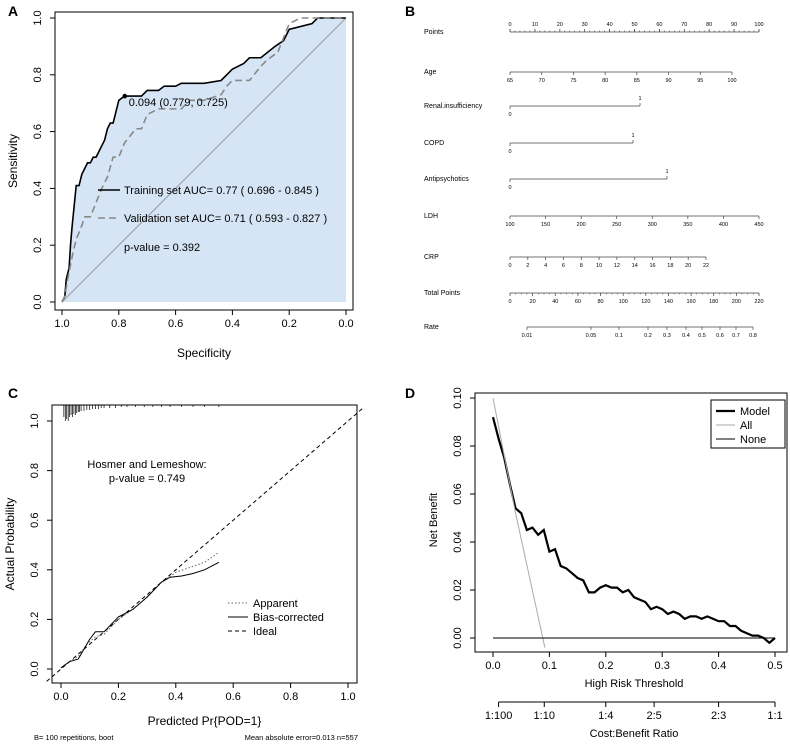 This screenshot has height=744, width=790. What do you see at coordinates (585, 25) in the screenshot?
I see `nomogram-tick-label: 30` at bounding box center [585, 25].